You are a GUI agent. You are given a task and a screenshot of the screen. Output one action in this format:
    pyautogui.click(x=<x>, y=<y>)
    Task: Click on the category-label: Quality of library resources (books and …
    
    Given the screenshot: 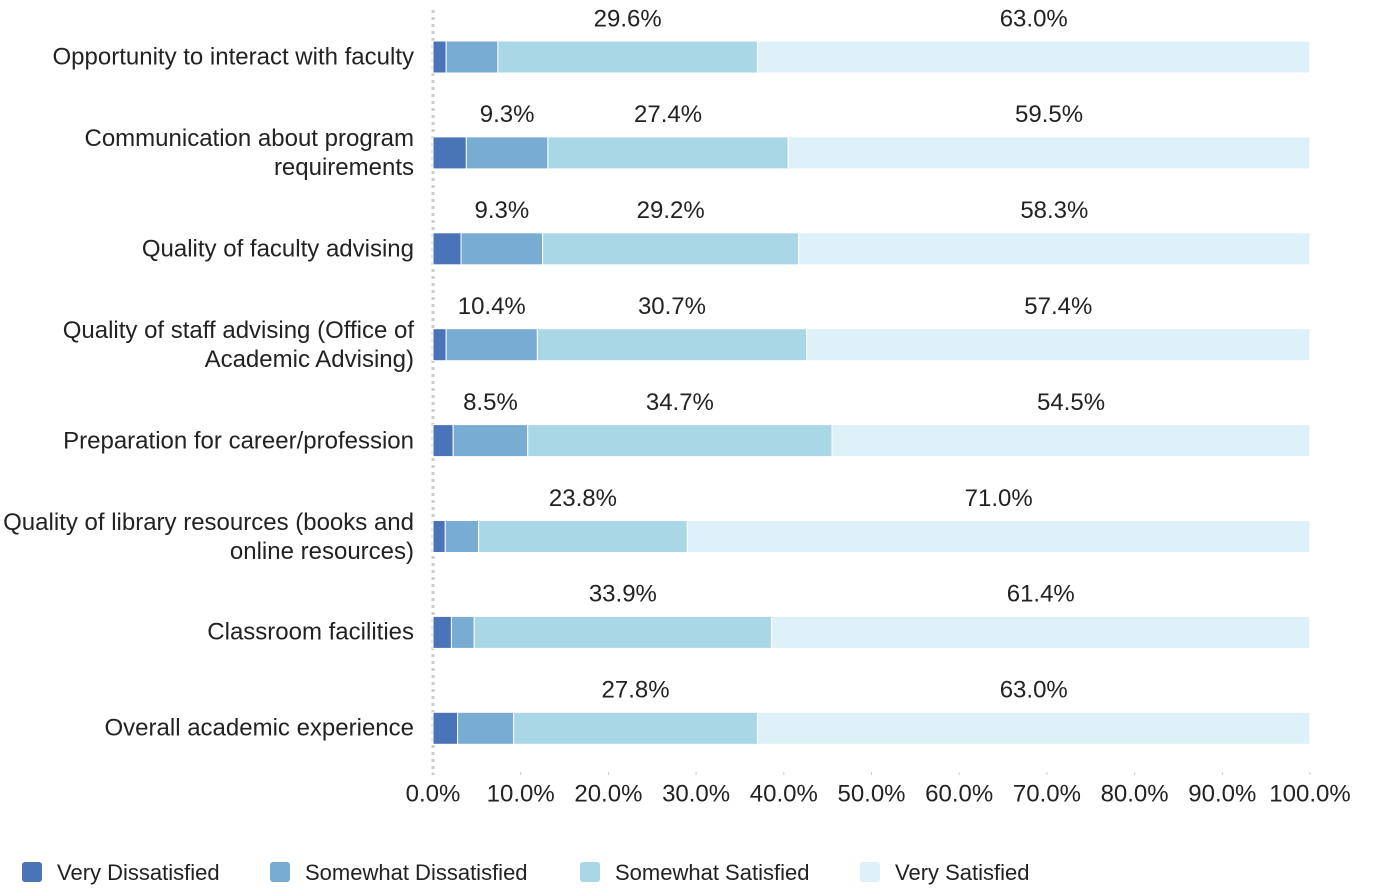 What is the action you would take?
    pyautogui.click(x=208, y=536)
    